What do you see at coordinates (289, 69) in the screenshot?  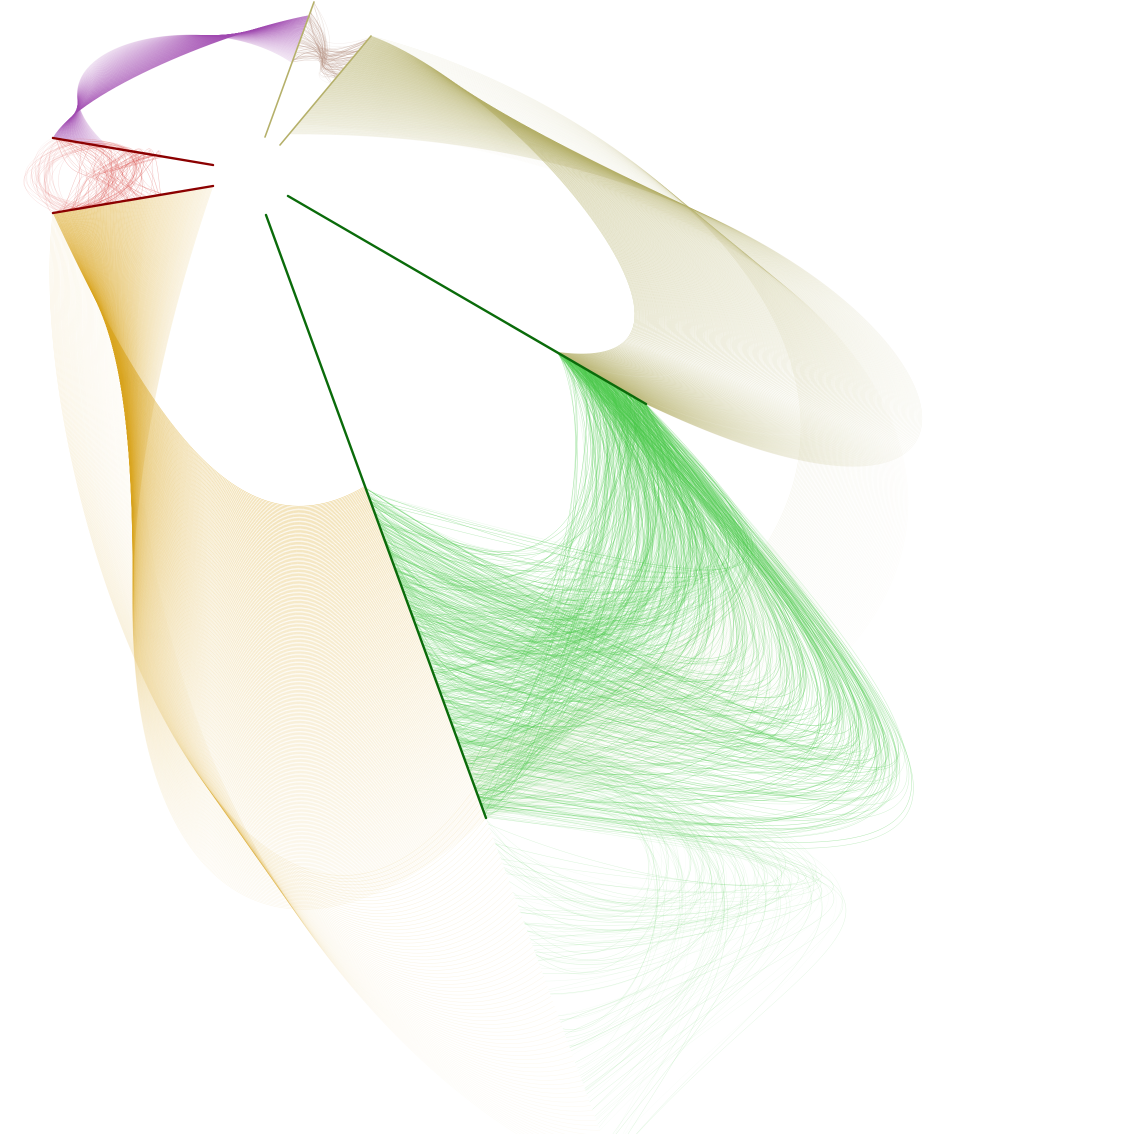 I see `axis-olive-left` at bounding box center [289, 69].